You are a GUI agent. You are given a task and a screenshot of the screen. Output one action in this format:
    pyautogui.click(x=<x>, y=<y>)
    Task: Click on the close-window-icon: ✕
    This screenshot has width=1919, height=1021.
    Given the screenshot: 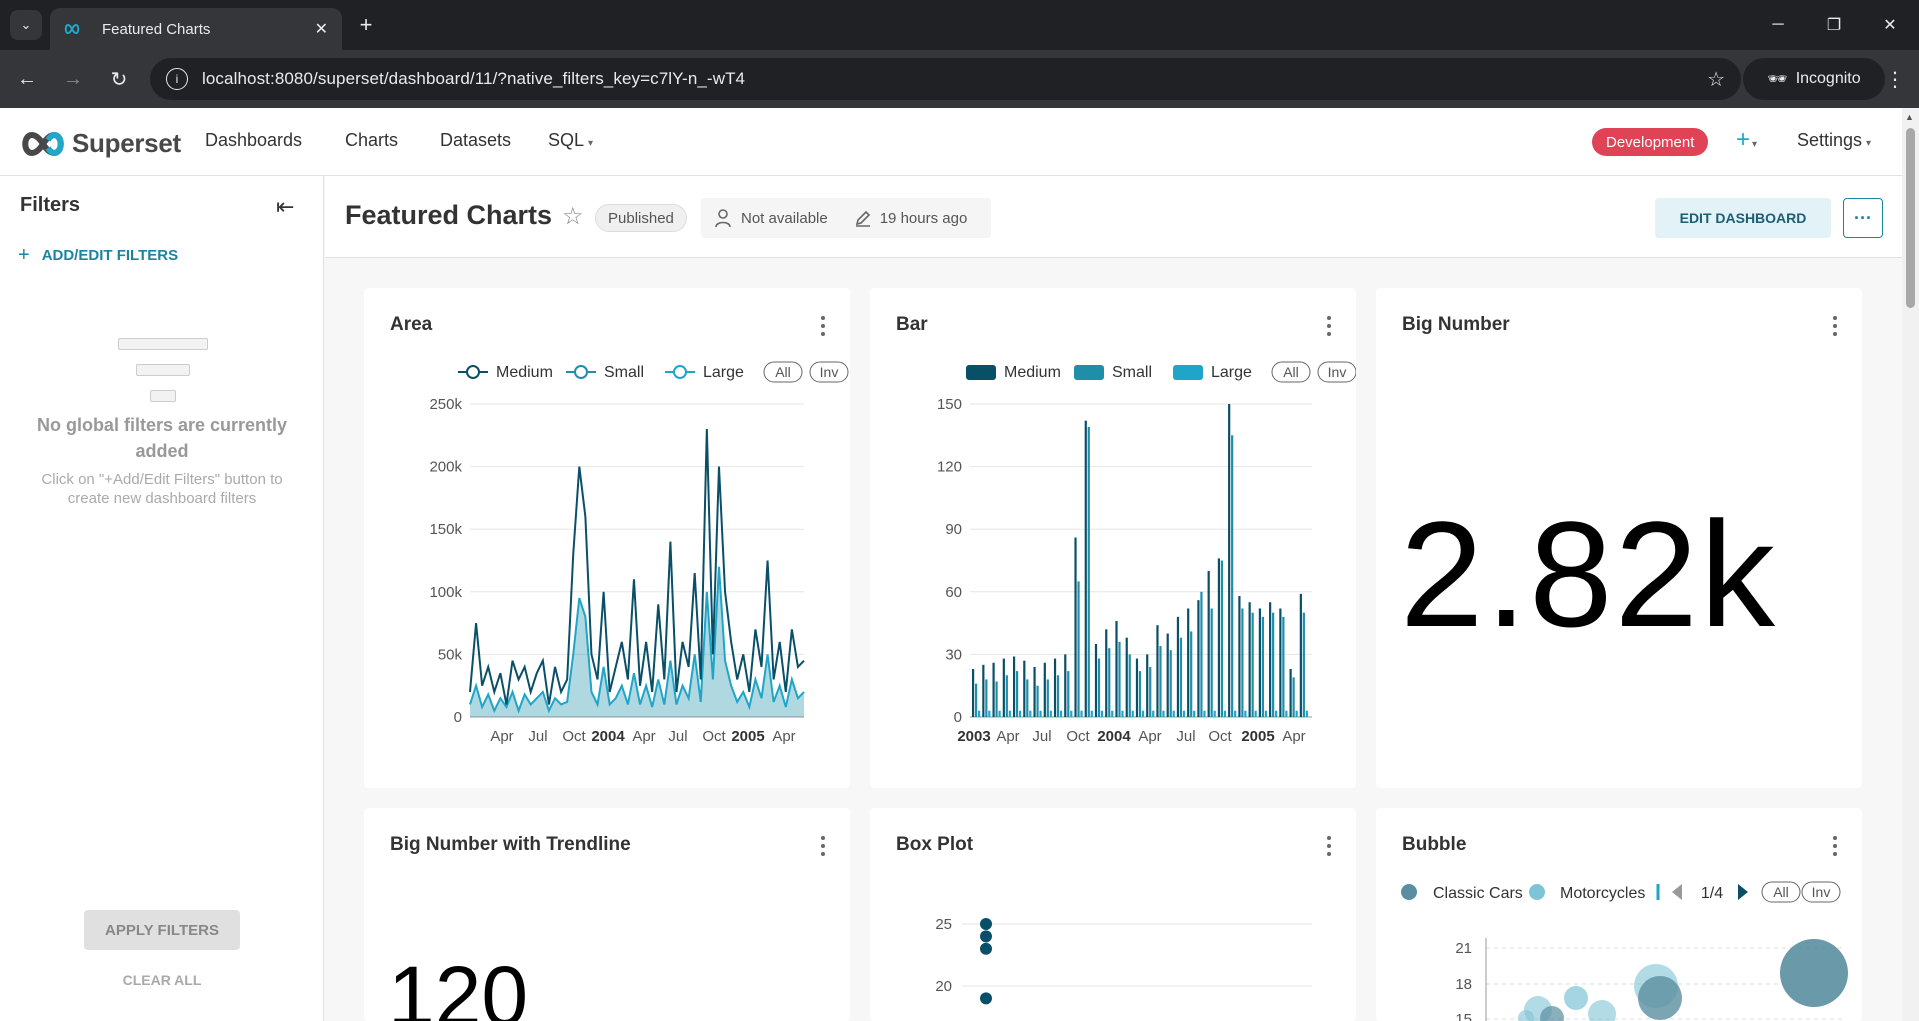 What is the action you would take?
    pyautogui.click(x=1890, y=25)
    